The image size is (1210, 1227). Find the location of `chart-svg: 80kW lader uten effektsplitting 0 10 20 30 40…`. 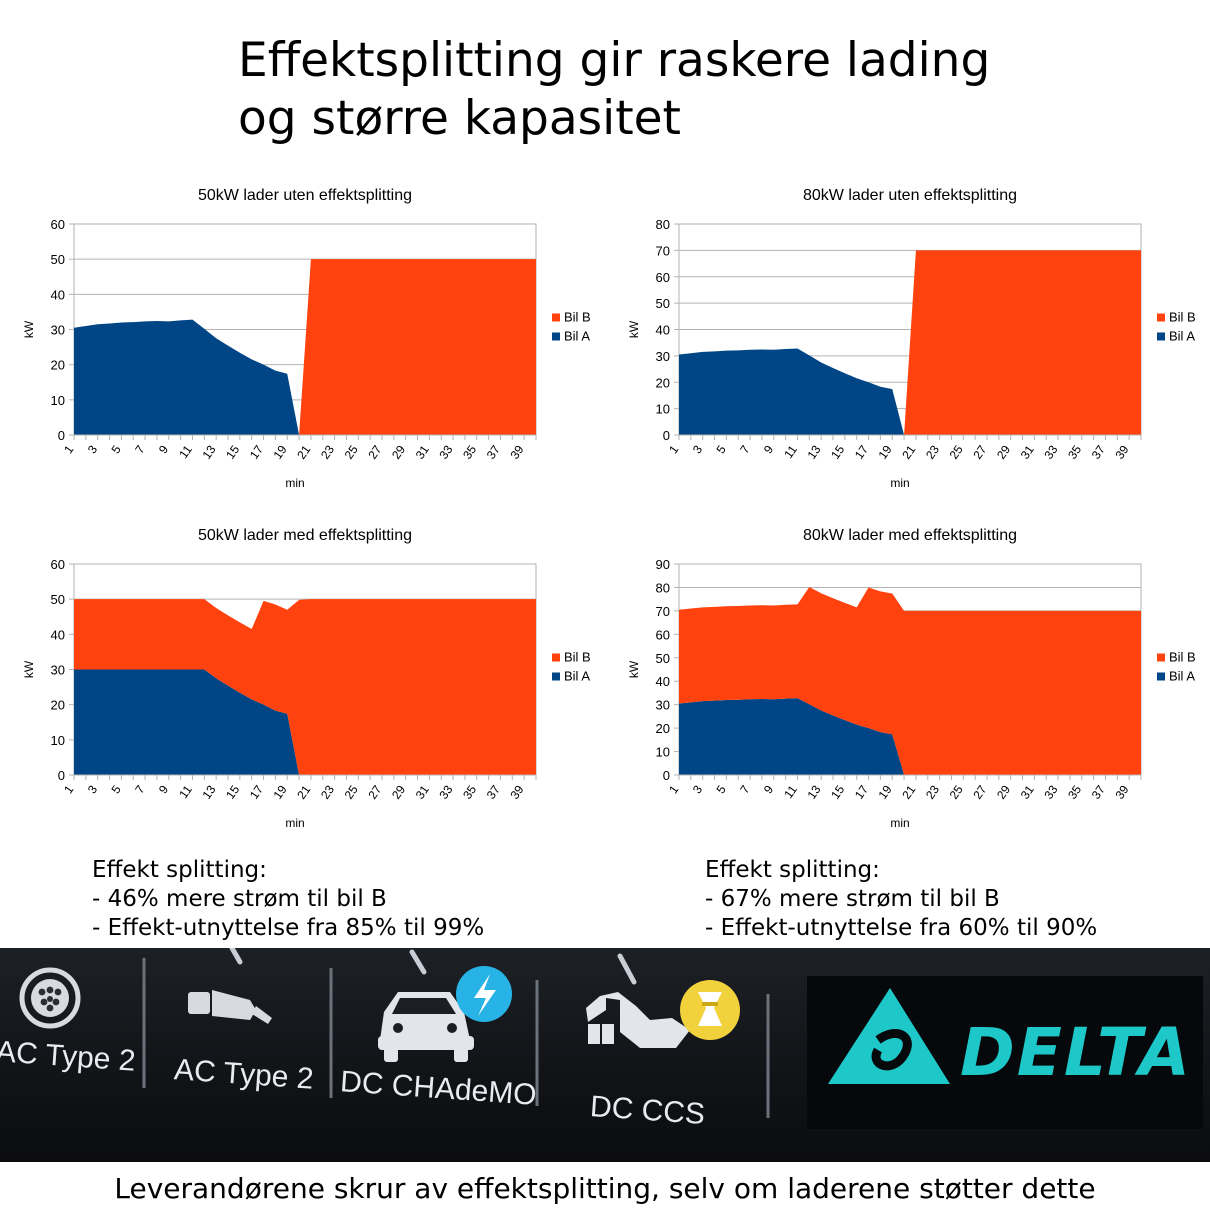

chart-svg: 80kW lader uten effektsplitting 0 10 20 30 40… is located at coordinates (911, 338).